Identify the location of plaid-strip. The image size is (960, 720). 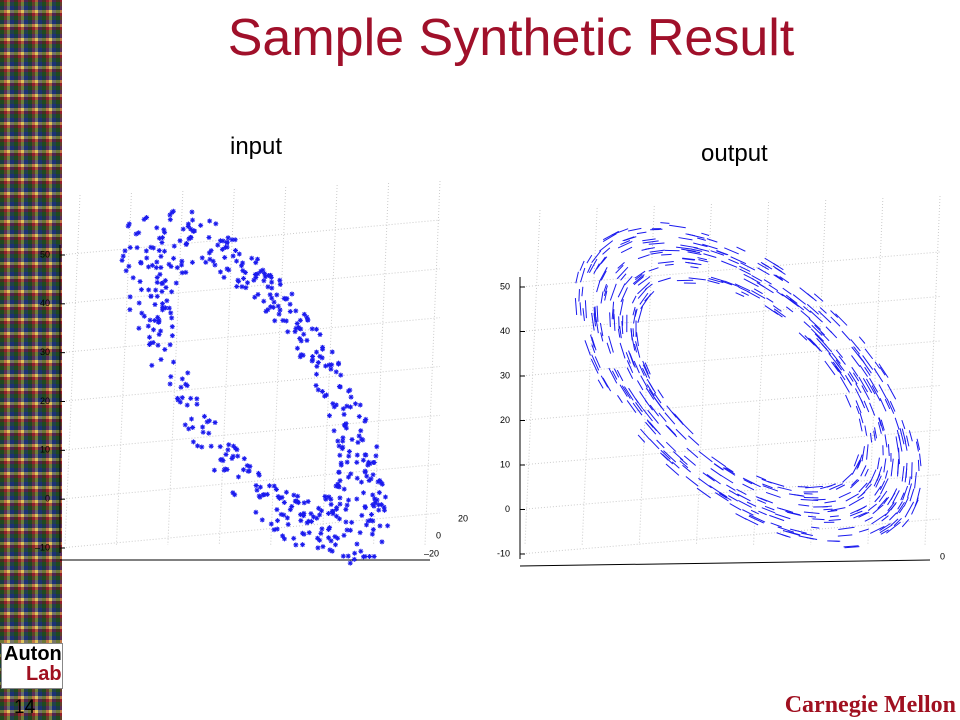
(31, 360).